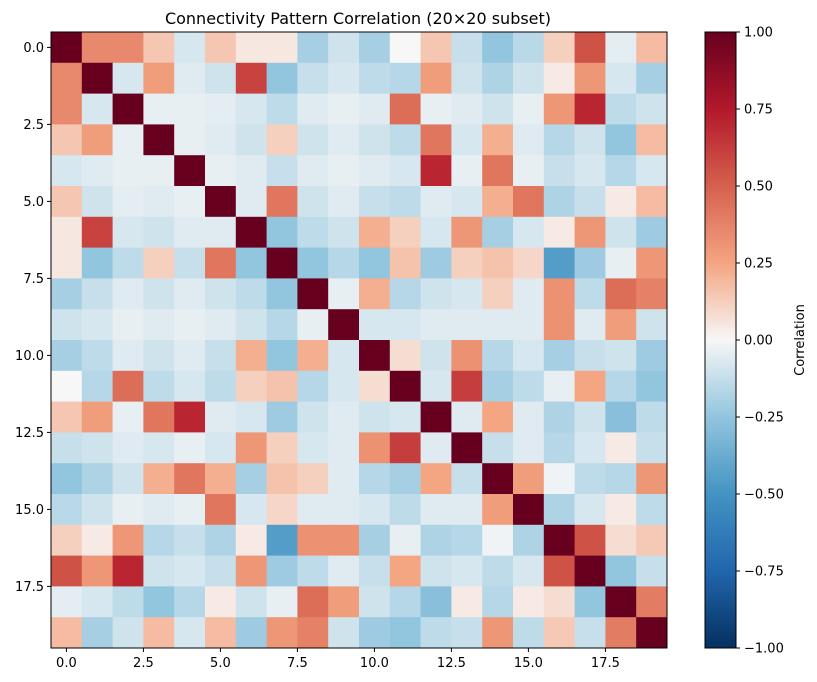  What do you see at coordinates (29, 587) in the screenshot?
I see `y-tick-label: 17.5` at bounding box center [29, 587].